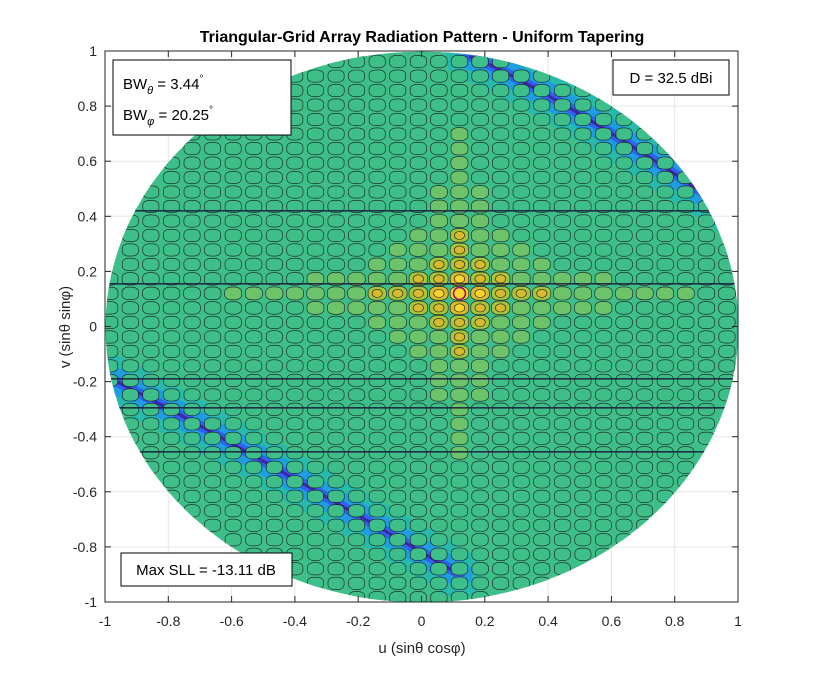  I want to click on y-tick-label: -1, so click(91, 602).